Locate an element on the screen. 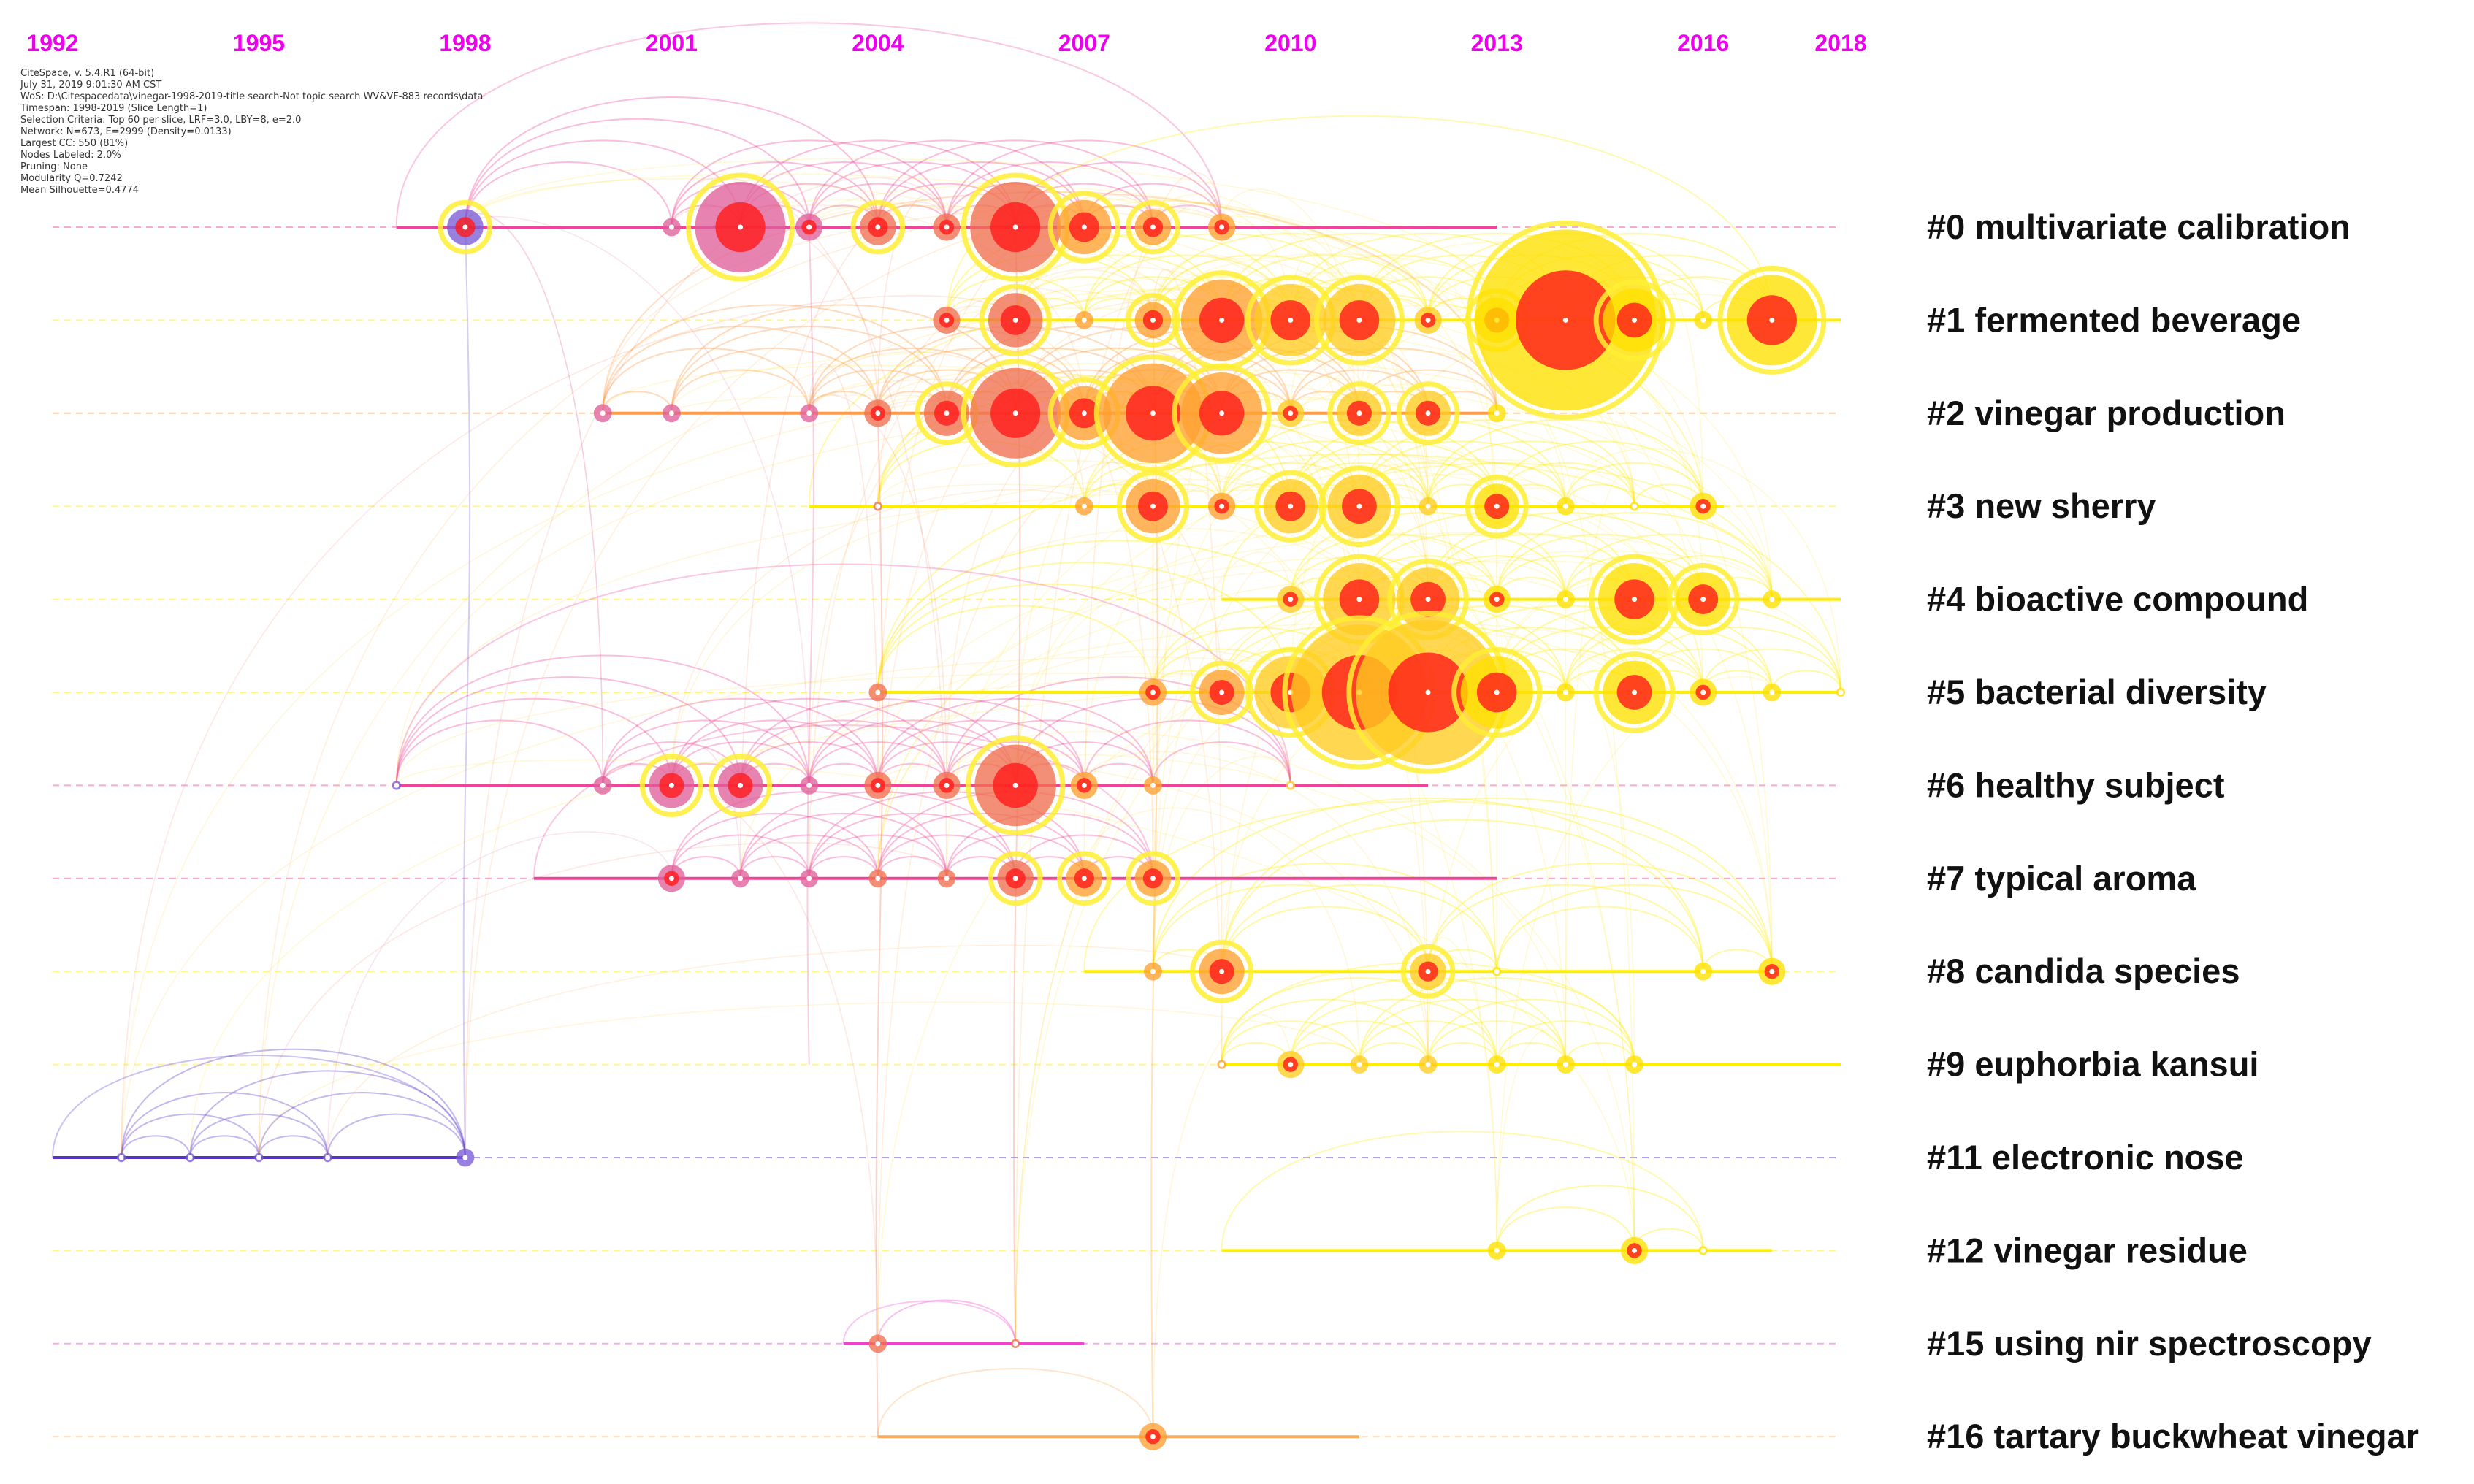 The width and height of the screenshot is (2474, 1484). info-line: Pruning: None is located at coordinates (54, 167).